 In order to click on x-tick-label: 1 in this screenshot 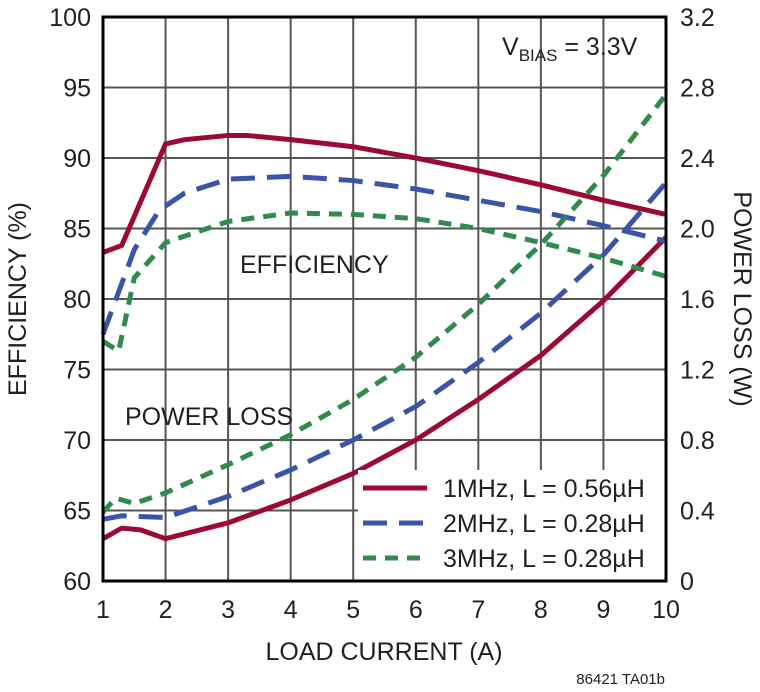, I will do `click(103, 610)`.